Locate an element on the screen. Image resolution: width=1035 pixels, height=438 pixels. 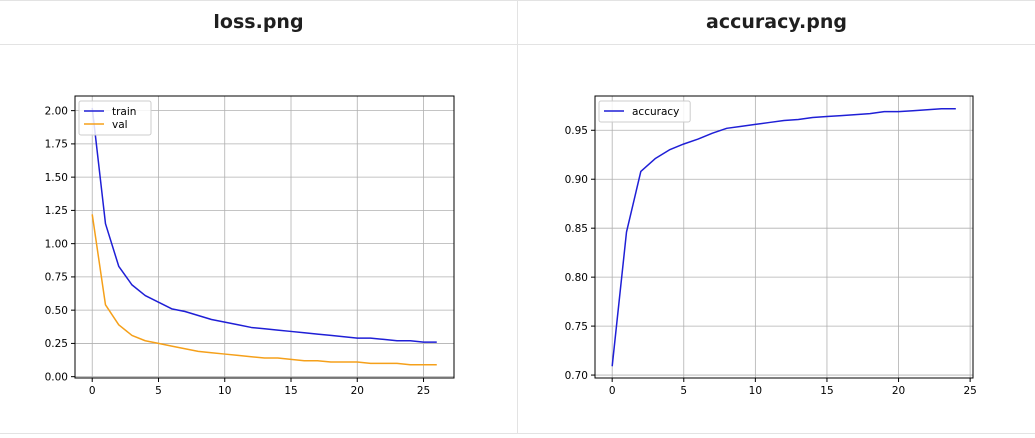
series-line-val is located at coordinates (264, 290).